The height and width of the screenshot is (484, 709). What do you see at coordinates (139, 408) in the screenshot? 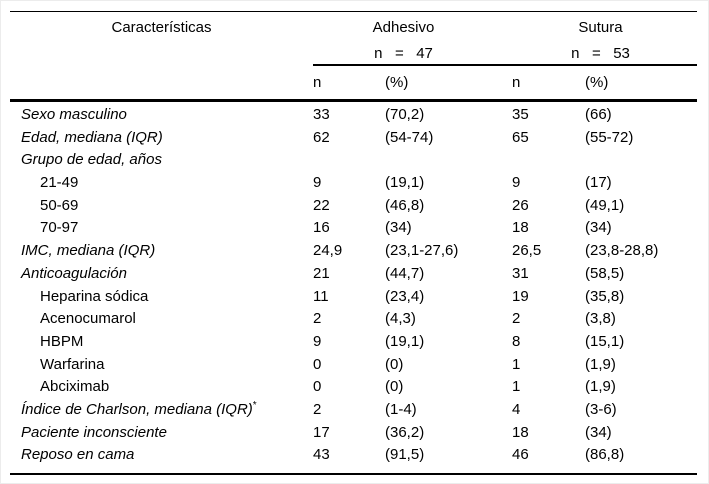
I see `row-label: Índice de Charlson, mediana (IQR)*` at bounding box center [139, 408].